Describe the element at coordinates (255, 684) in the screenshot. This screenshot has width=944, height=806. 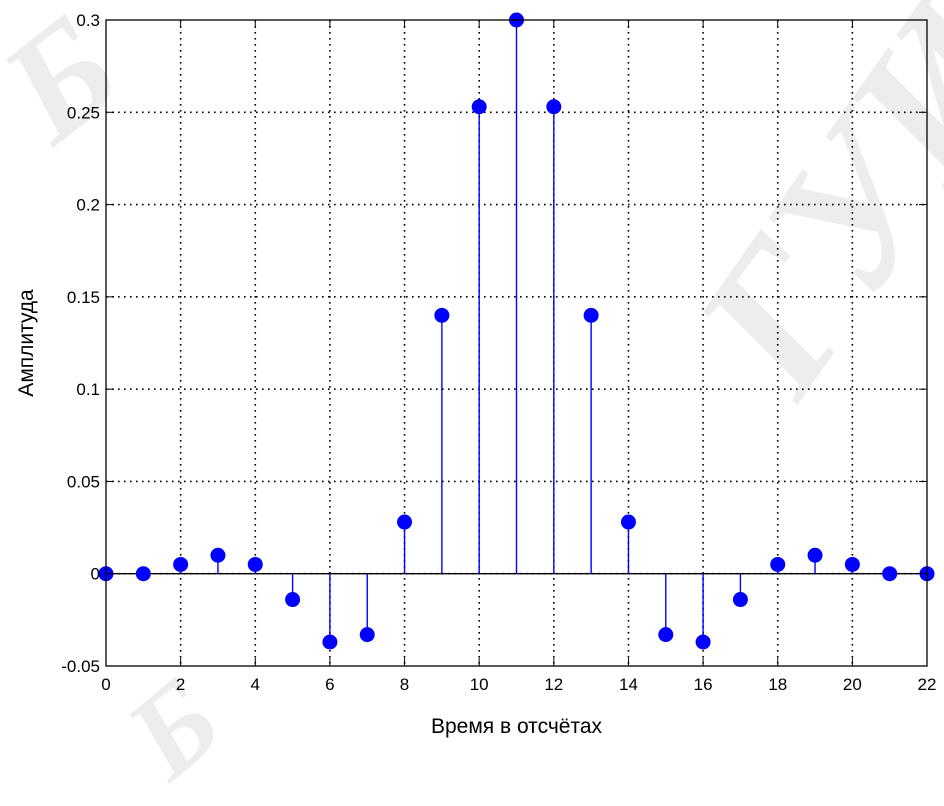
I see `x-tick-label: 4` at that location.